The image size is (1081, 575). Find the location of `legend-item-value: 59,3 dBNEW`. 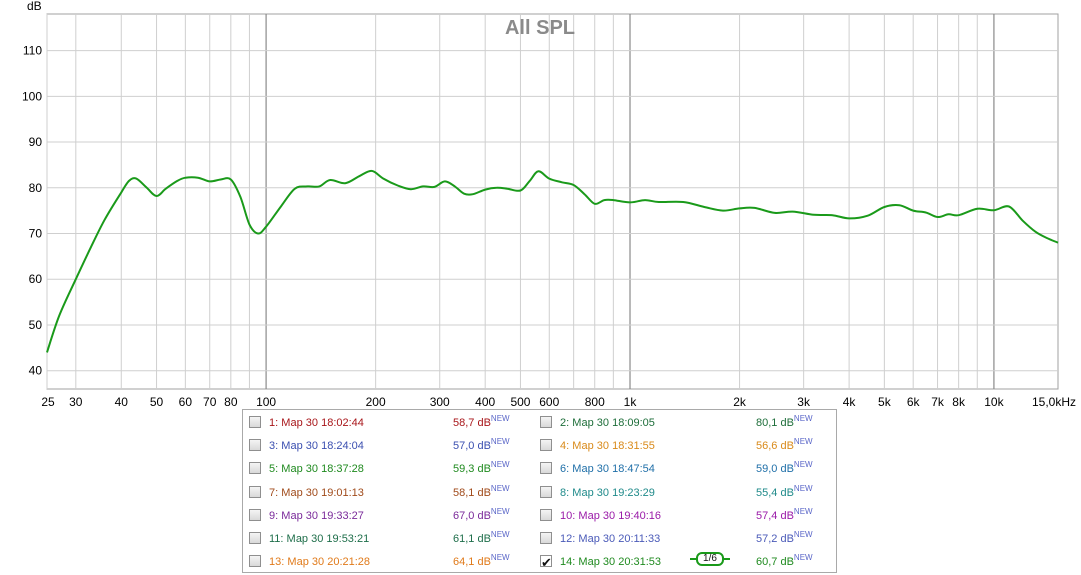

legend-item-value: 59,3 dBNEW is located at coordinates (481, 469).